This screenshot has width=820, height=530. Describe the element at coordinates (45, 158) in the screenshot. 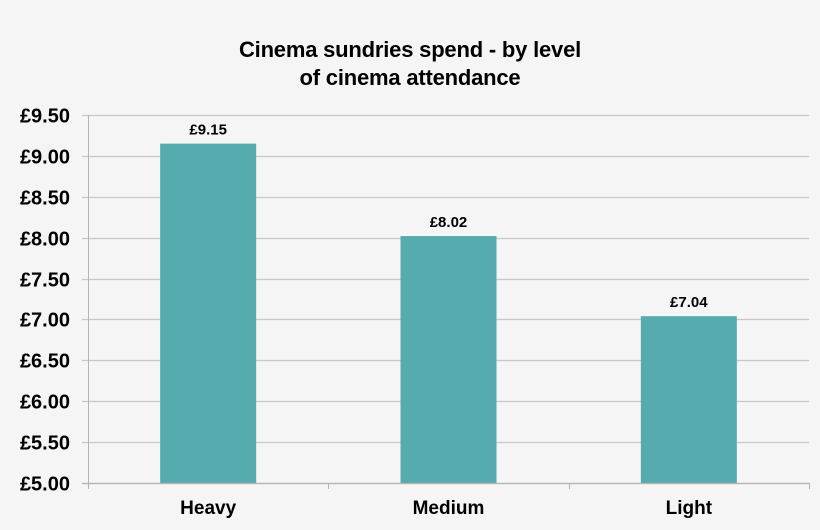

I see `y-tick-label: £9.00` at that location.